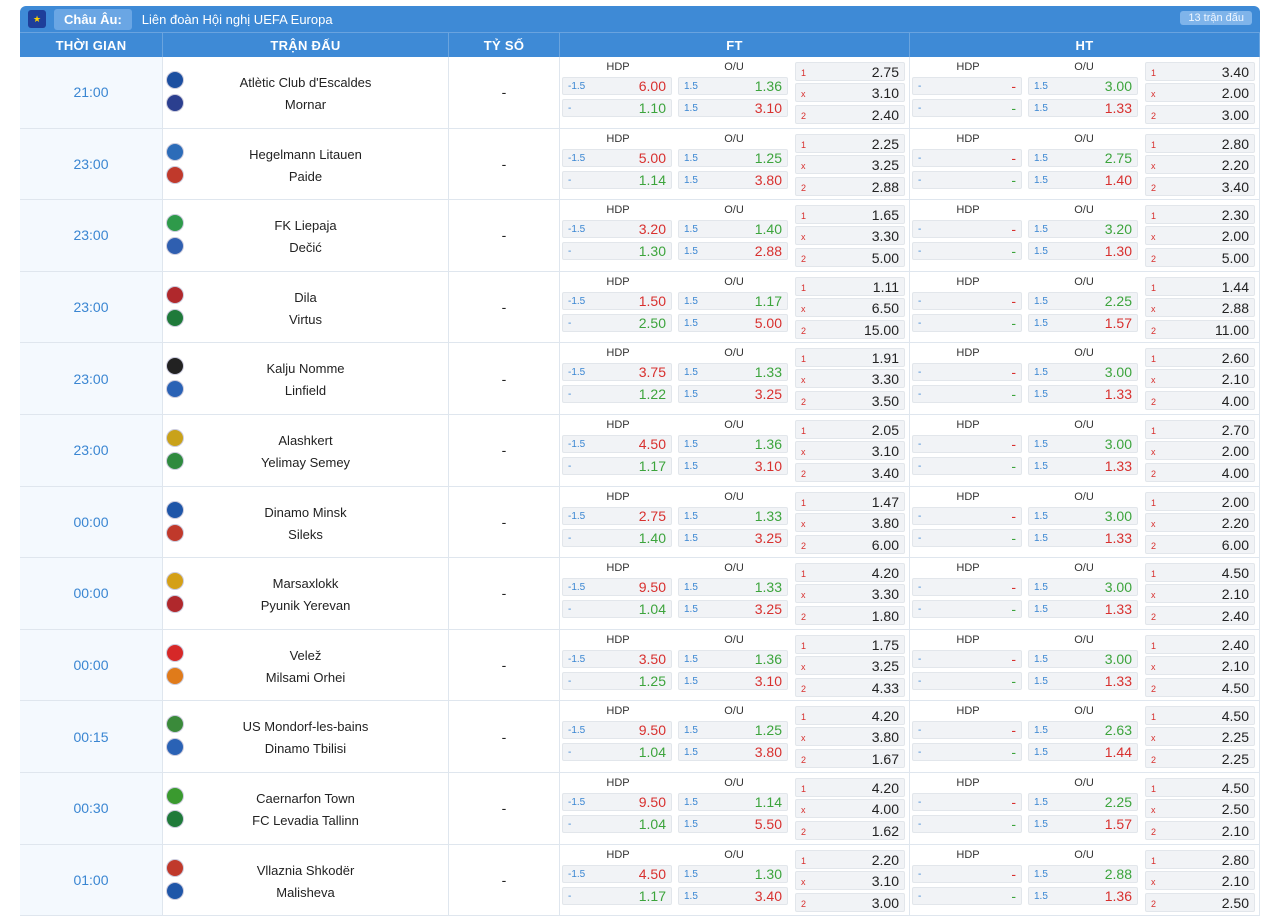  Describe the element at coordinates (1200, 71) in the screenshot. I see `ht-1x2-odds-button: 1 3.40` at that location.